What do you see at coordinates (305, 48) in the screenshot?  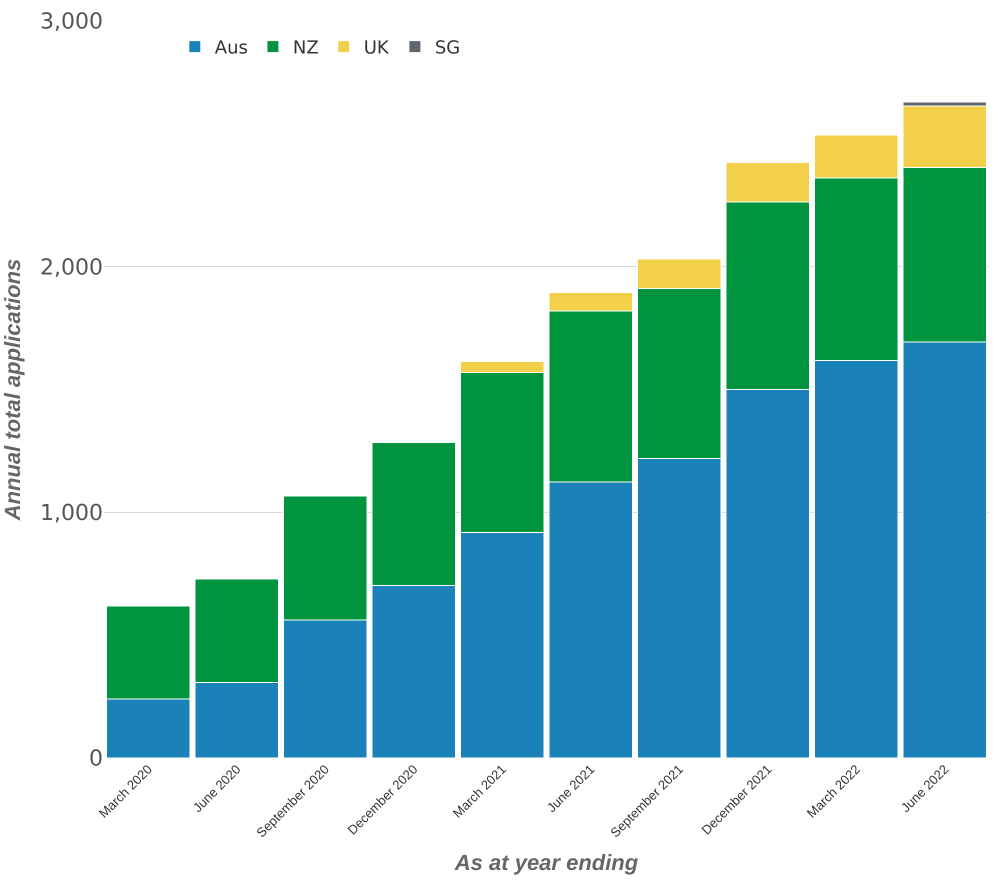 I see `legend-label: NZ` at bounding box center [305, 48].